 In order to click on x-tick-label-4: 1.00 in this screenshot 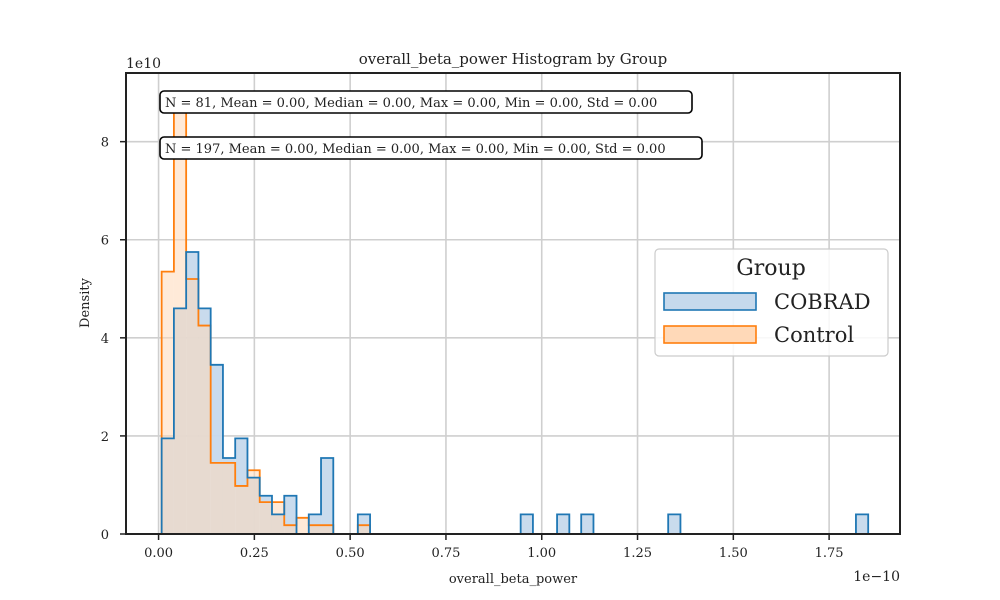, I will do `click(541, 553)`.